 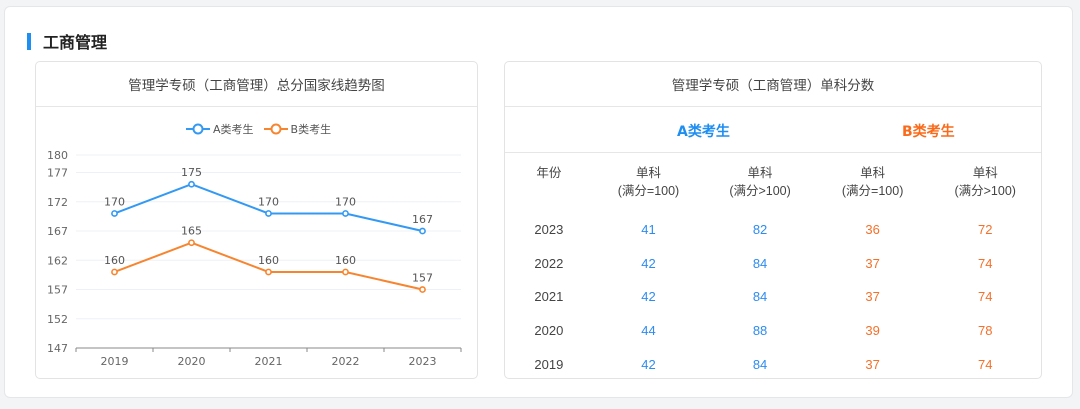 I want to click on table-row: 2023 41 82 36 72, so click(x=773, y=230).